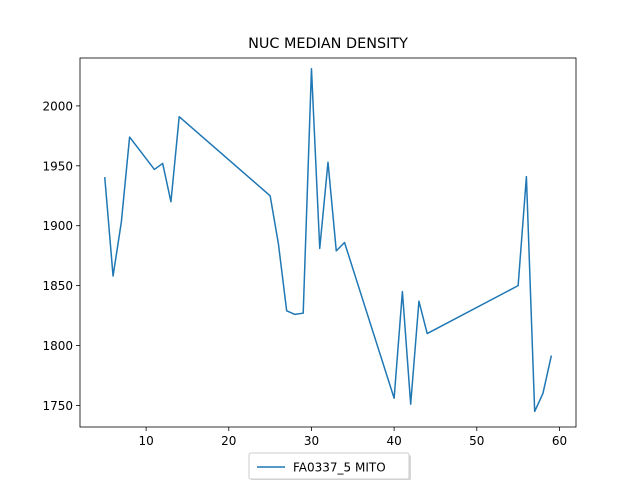 This screenshot has width=640, height=480. Describe the element at coordinates (57, 346) in the screenshot. I see `y-tick-label: 1800` at that location.